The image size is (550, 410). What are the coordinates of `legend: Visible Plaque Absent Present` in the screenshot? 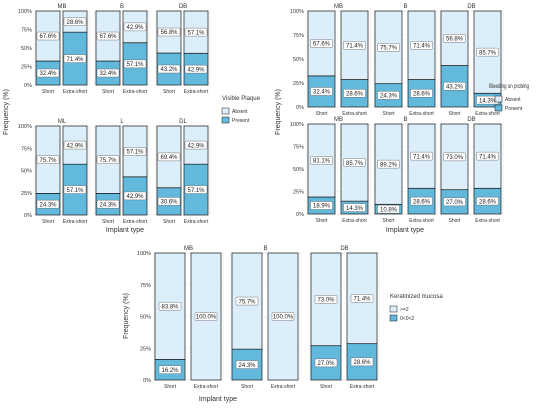 It's located at (241, 110).